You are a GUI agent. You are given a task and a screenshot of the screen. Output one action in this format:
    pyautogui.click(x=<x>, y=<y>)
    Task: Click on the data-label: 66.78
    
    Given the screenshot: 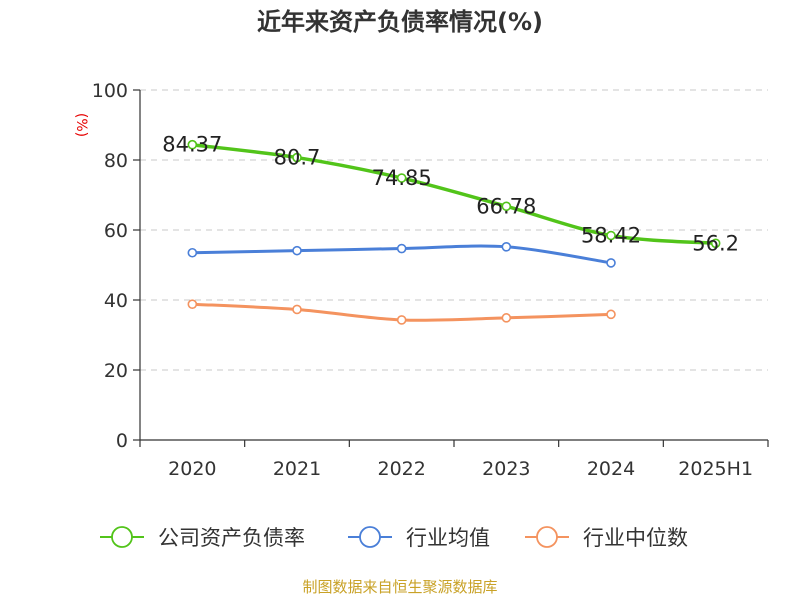 What is the action you would take?
    pyautogui.click(x=506, y=206)
    